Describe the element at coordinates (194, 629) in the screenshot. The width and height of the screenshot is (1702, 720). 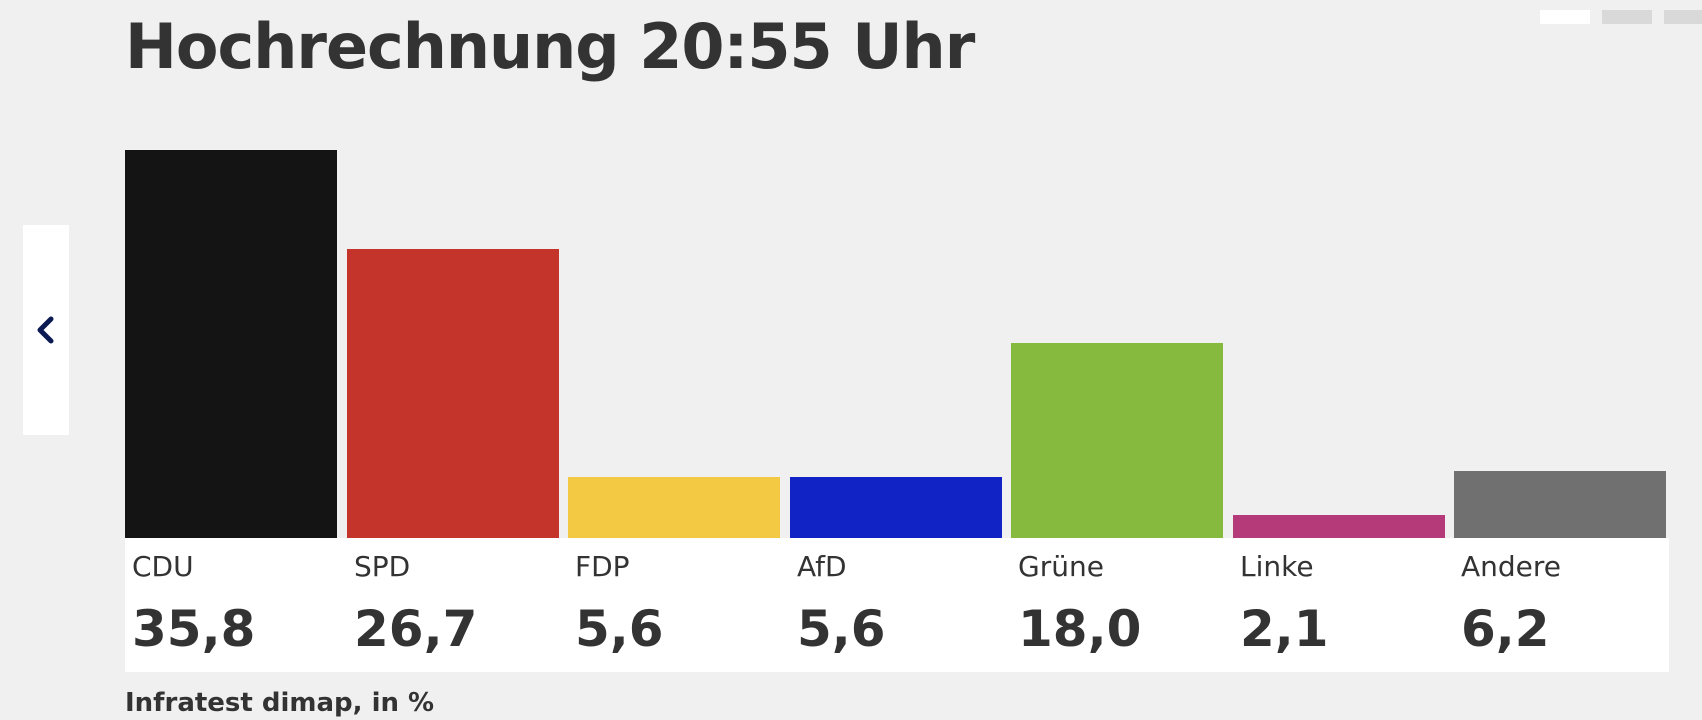
I see `party-value-cdu: 35,8` at that location.